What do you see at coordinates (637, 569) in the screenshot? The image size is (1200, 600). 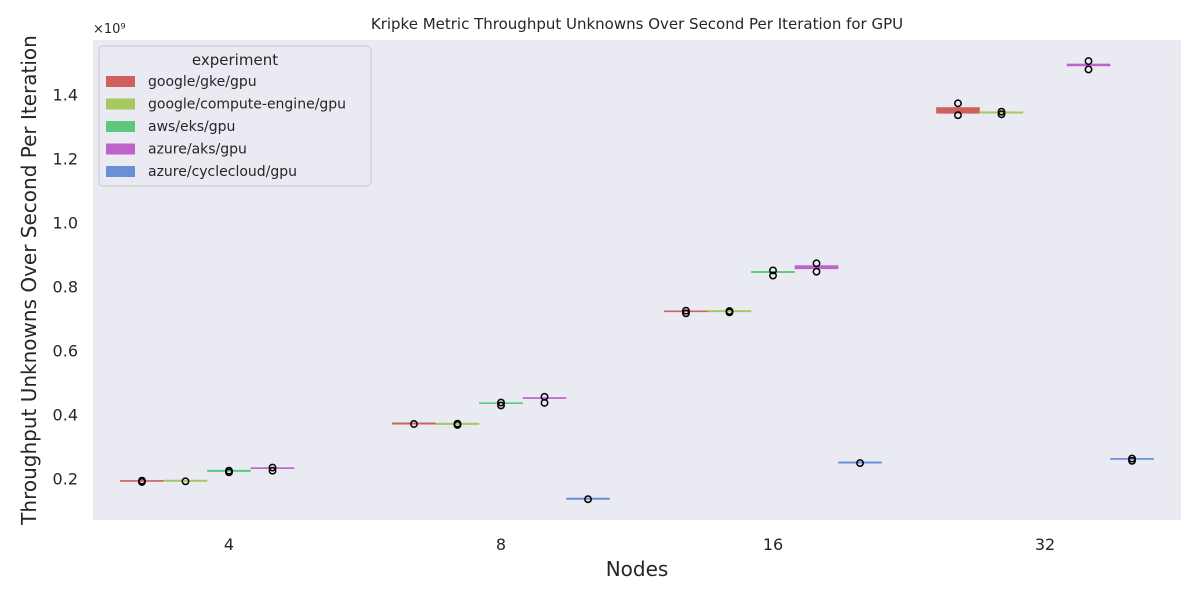 I see `x-axis-label: Nodes` at bounding box center [637, 569].